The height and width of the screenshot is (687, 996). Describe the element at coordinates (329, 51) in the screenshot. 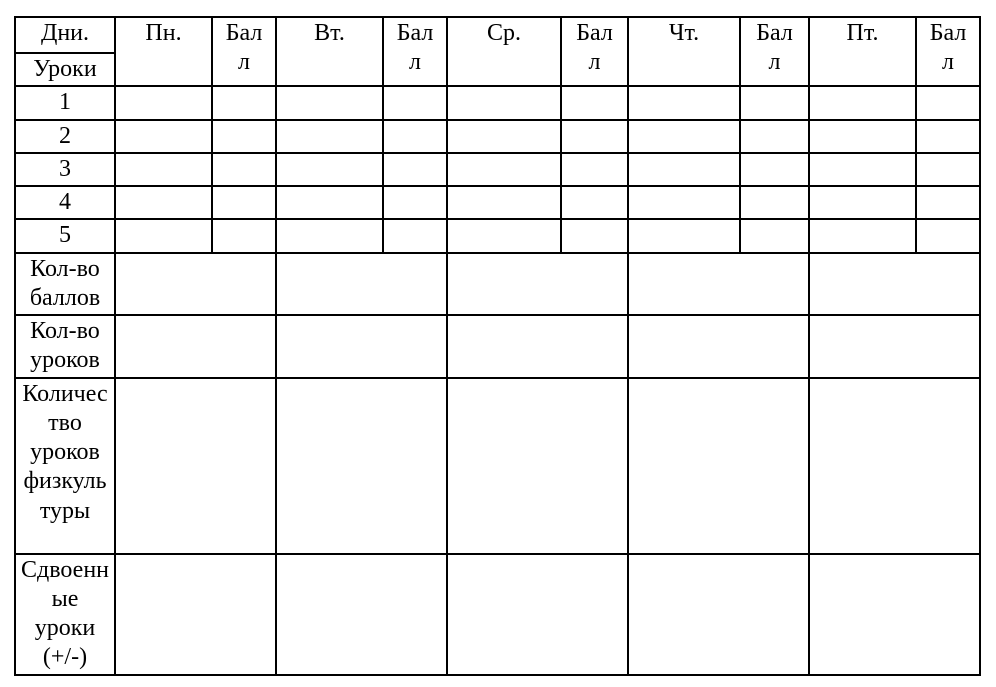

I see `day-header-tue: Вт.` at that location.